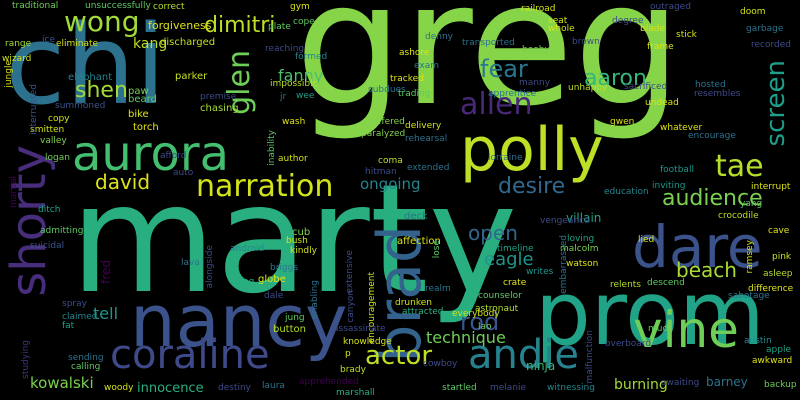 The width and height of the screenshot is (800, 400). Describe the element at coordinates (300, 7) in the screenshot. I see `word-gym: gym` at that location.